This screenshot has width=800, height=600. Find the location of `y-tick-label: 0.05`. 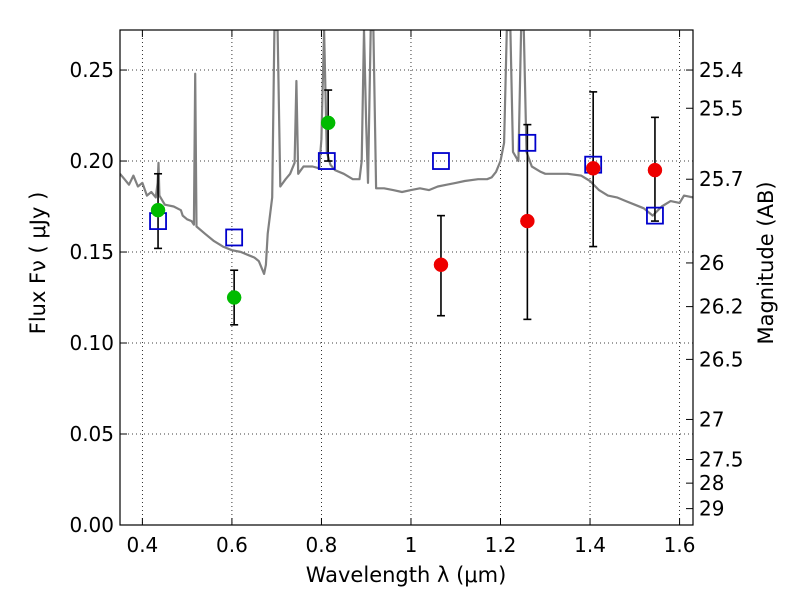

y-tick-label: 0.05 is located at coordinates (91, 434).